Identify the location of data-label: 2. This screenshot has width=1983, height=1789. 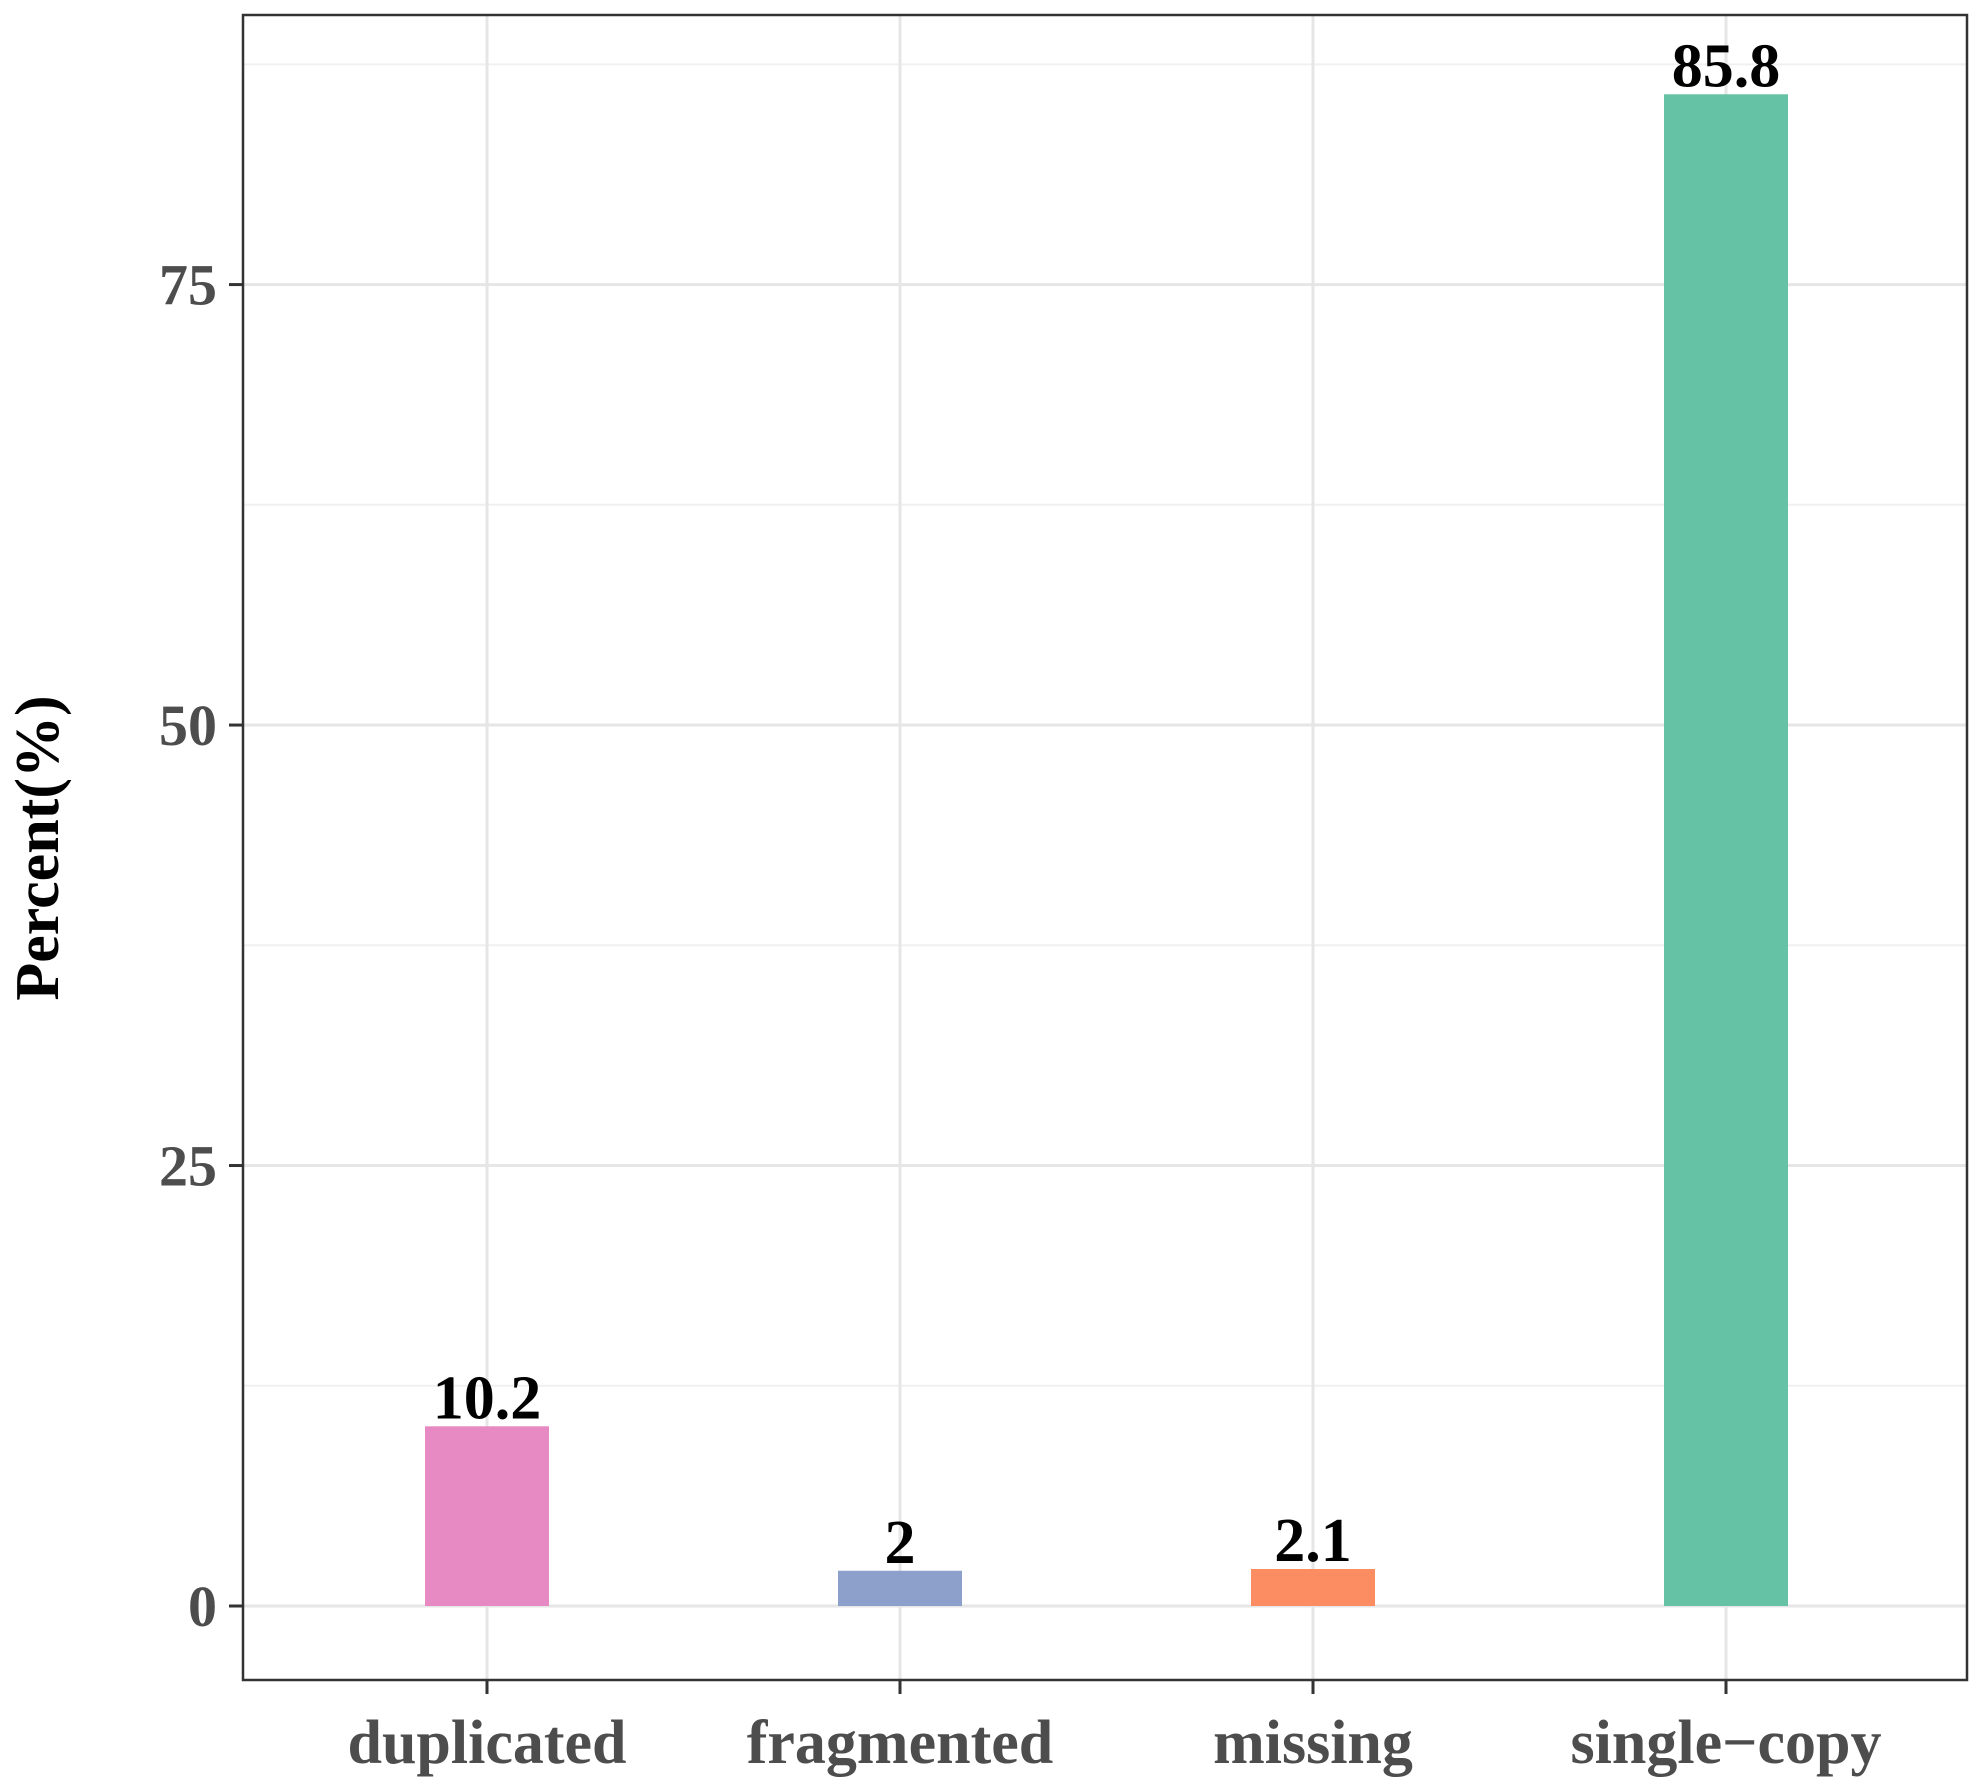
(900, 1543).